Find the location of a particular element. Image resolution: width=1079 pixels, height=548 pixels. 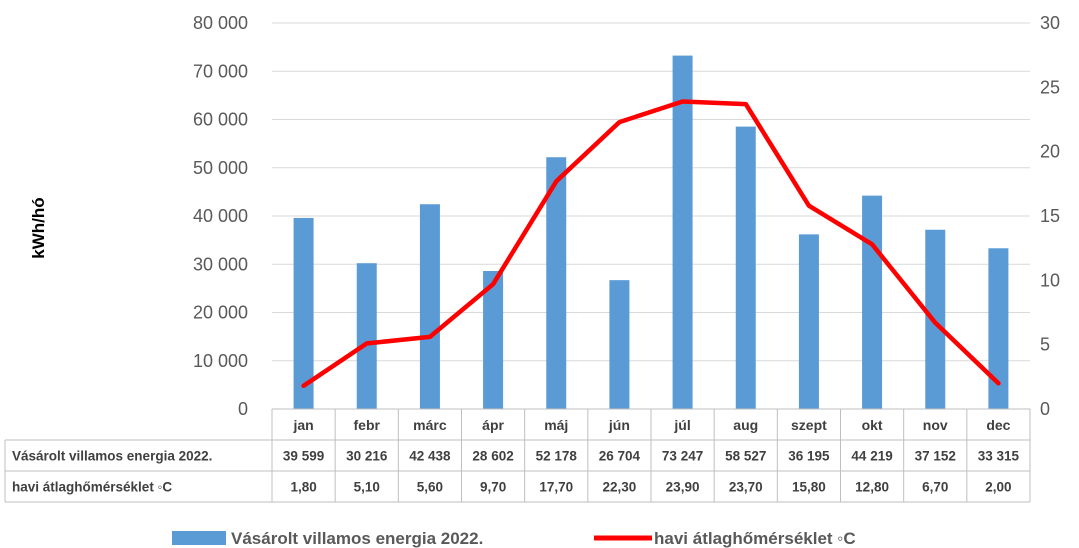

table-cell: 39 599 is located at coordinates (303, 456).